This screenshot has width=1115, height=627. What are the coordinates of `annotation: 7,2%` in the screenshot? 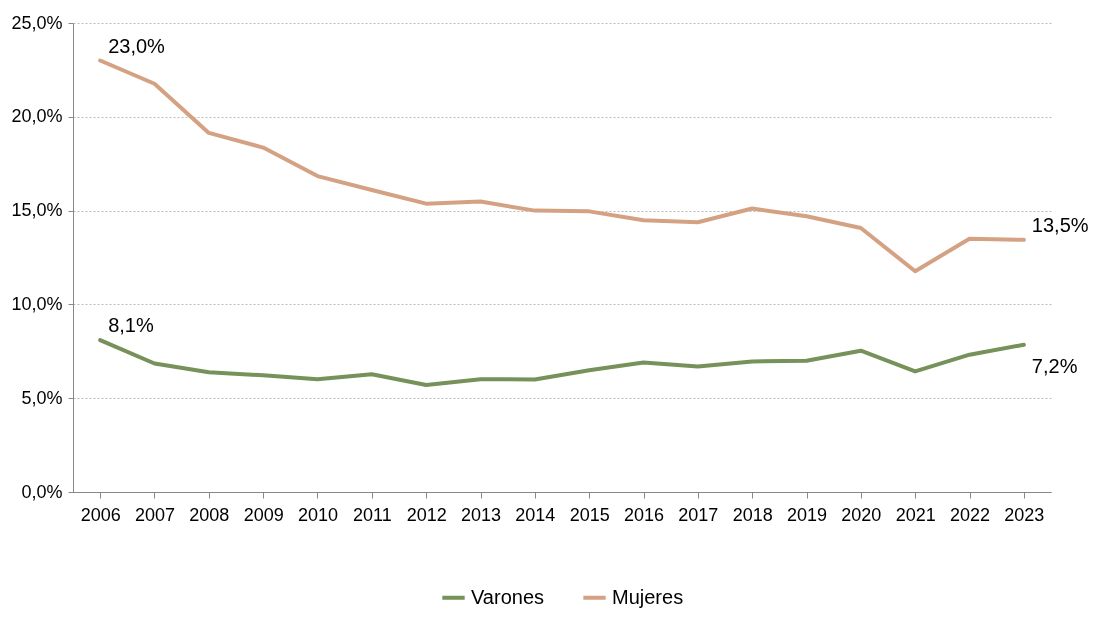 It's located at (1054, 365).